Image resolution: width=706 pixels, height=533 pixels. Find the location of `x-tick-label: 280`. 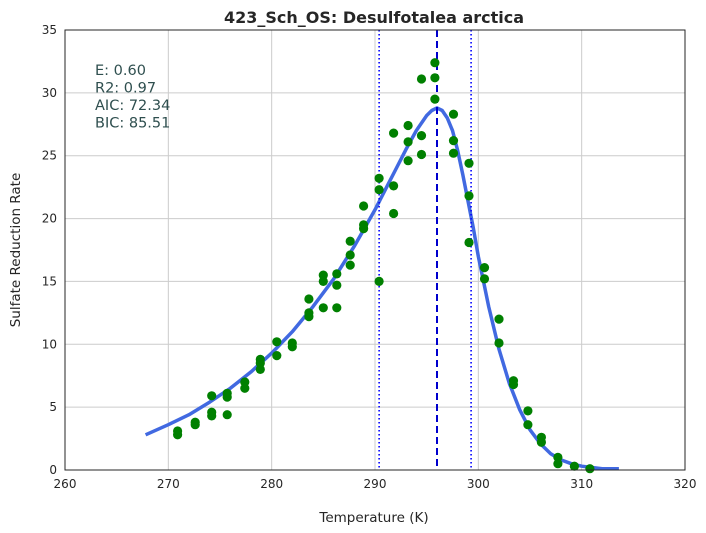

x-tick-label: 280 is located at coordinates (271, 484).